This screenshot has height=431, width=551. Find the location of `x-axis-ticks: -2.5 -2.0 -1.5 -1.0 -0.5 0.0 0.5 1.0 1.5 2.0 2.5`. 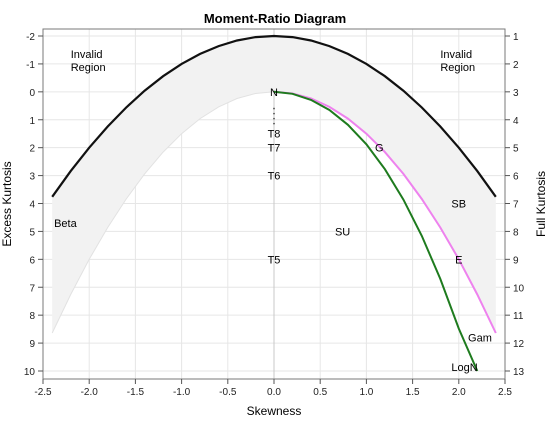

x-axis-ticks: -2.5 -2.0 -1.5 -1.0 -0.5 0.0 0.5 1.0 1.5 2.0 2.5 is located at coordinates (273, 388).